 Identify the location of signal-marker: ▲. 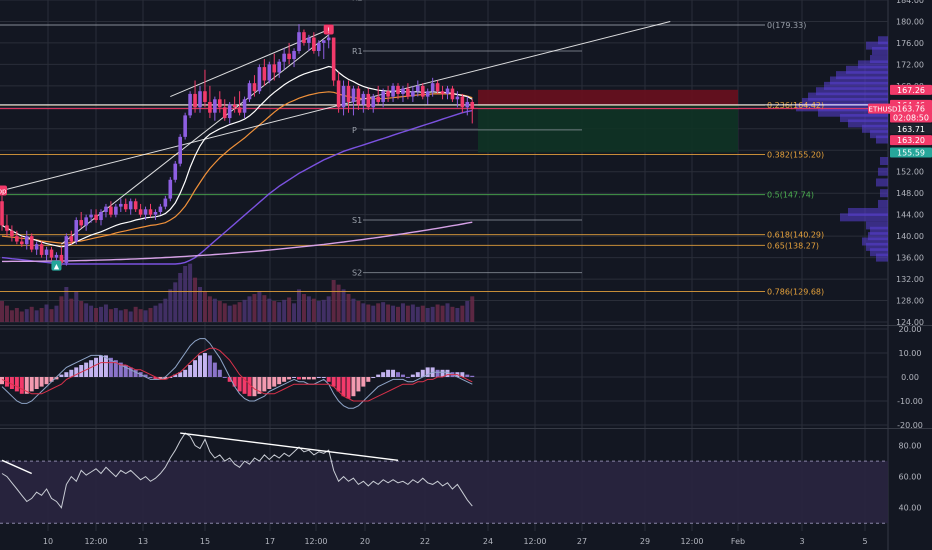
(56, 265).